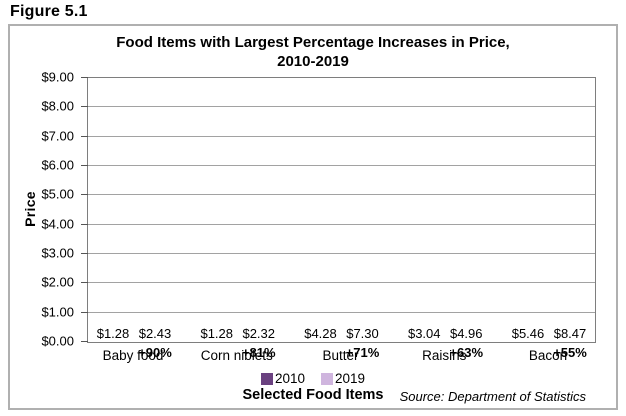 The image size is (626, 416). Describe the element at coordinates (57, 224) in the screenshot. I see `y-tick-label: $4.00` at that location.